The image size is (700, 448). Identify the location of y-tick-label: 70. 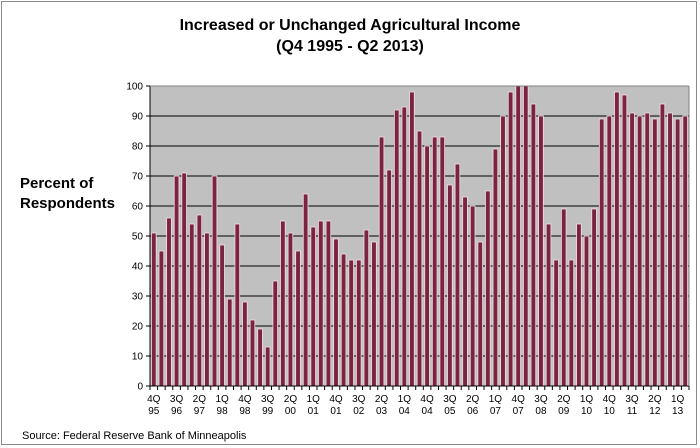
(138, 177).